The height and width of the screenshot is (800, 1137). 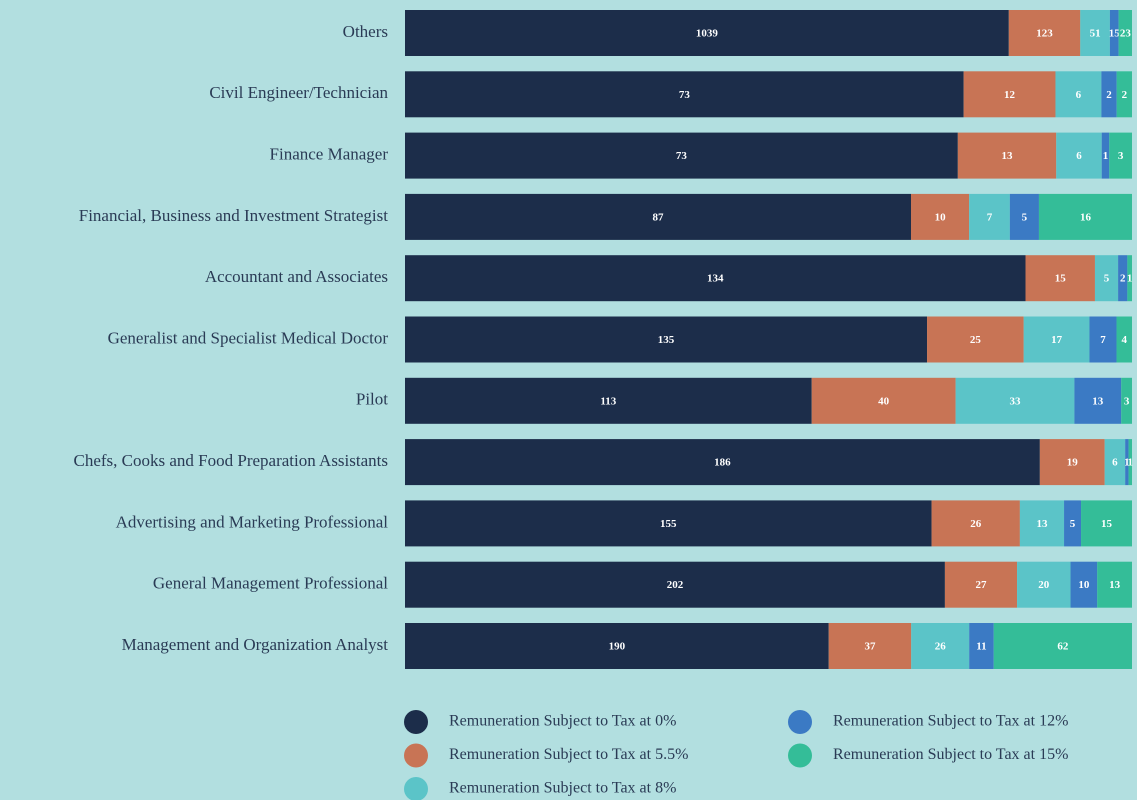 What do you see at coordinates (372, 399) in the screenshot?
I see `category-label: Pilot` at bounding box center [372, 399].